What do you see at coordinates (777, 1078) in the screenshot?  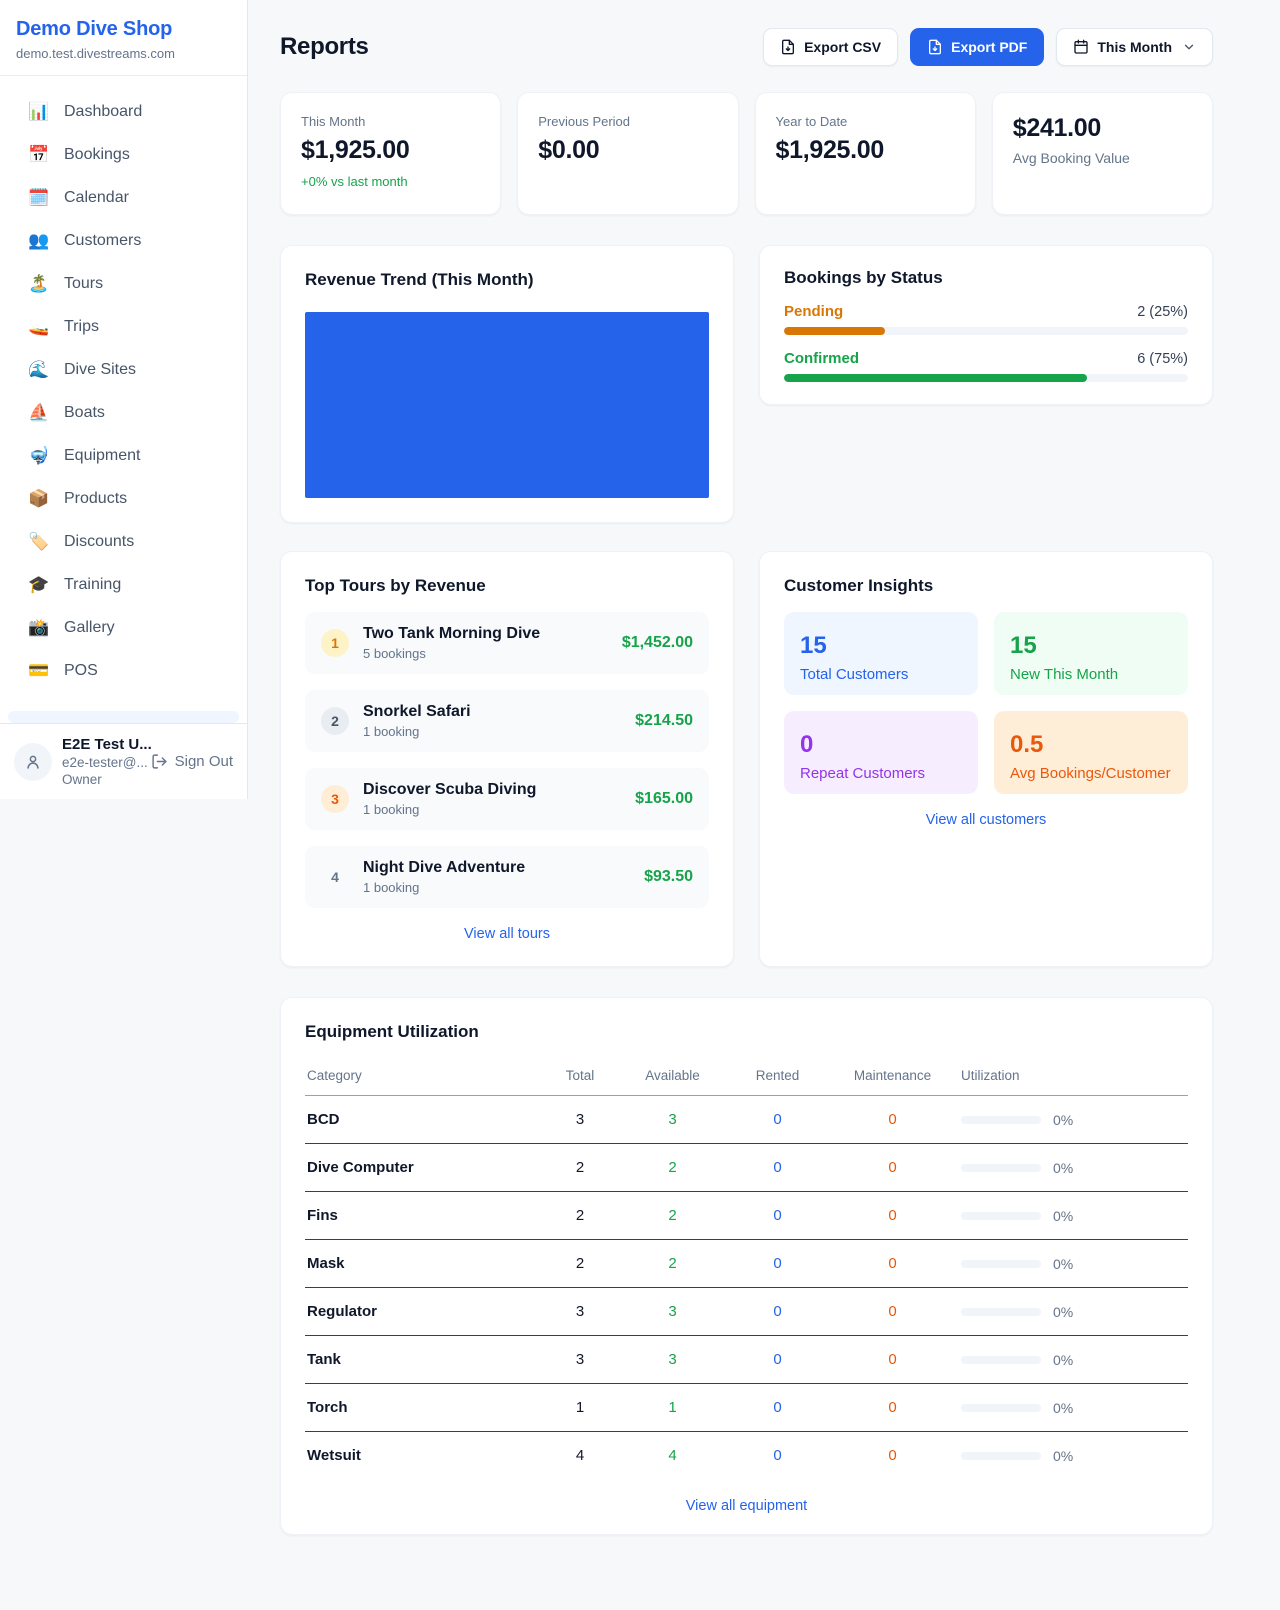 I see `column-header-rented: Rented` at bounding box center [777, 1078].